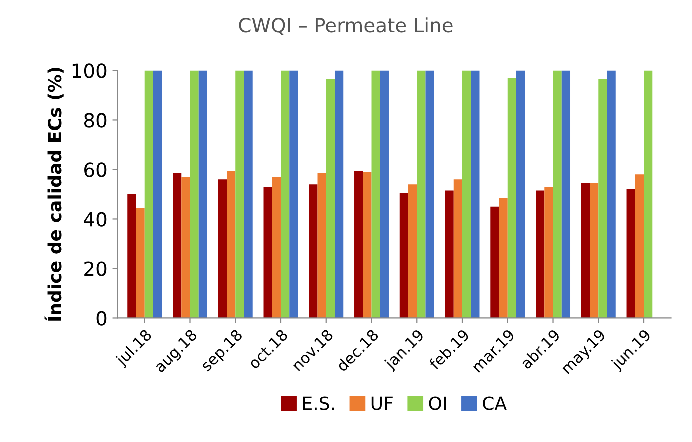 This screenshot has height=442, width=692. What do you see at coordinates (495, 403) in the screenshot?
I see `legend-label: CA` at bounding box center [495, 403].